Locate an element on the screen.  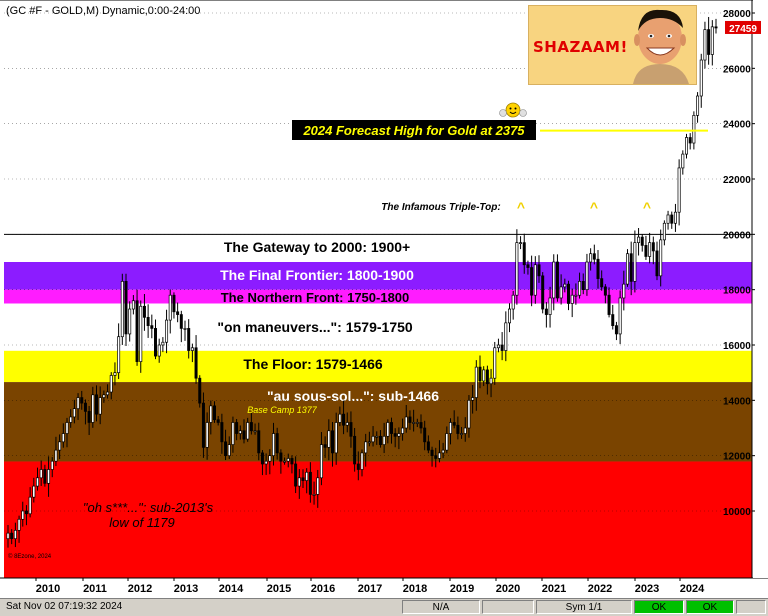
band-label-frontier: The Final Frontier: 1800-1900 is located at coordinates (317, 275).